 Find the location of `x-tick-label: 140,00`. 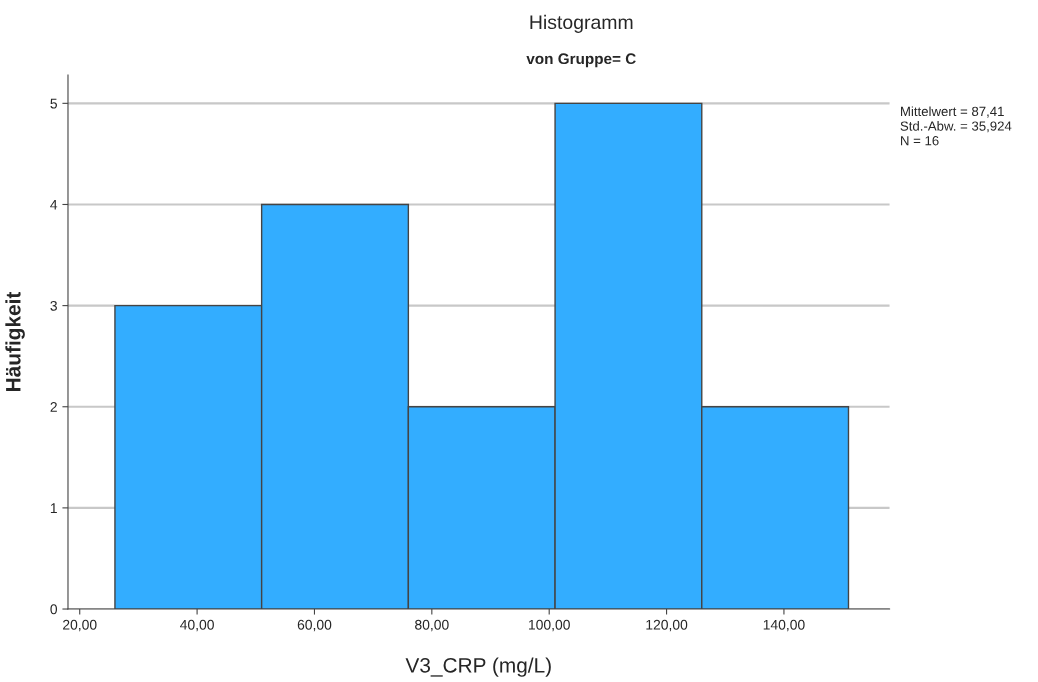

x-tick-label: 140,00 is located at coordinates (784, 625).